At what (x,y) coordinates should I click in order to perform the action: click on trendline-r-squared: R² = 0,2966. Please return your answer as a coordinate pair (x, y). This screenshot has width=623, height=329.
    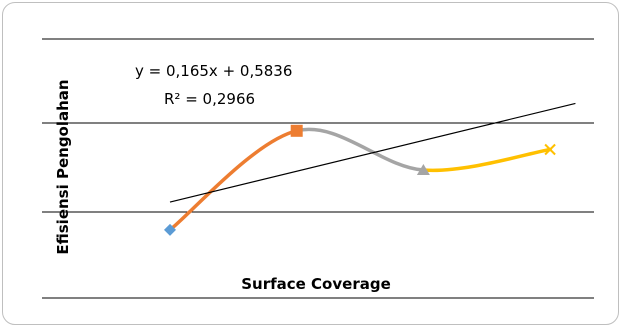
    Looking at the image, I should click on (209, 99).